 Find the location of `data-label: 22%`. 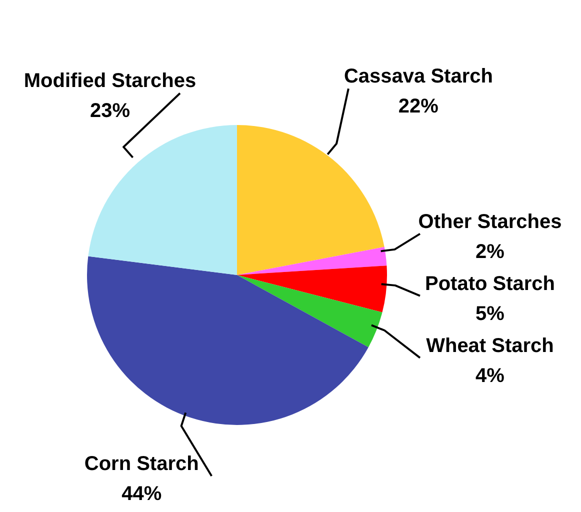

data-label: 22% is located at coordinates (418, 107).